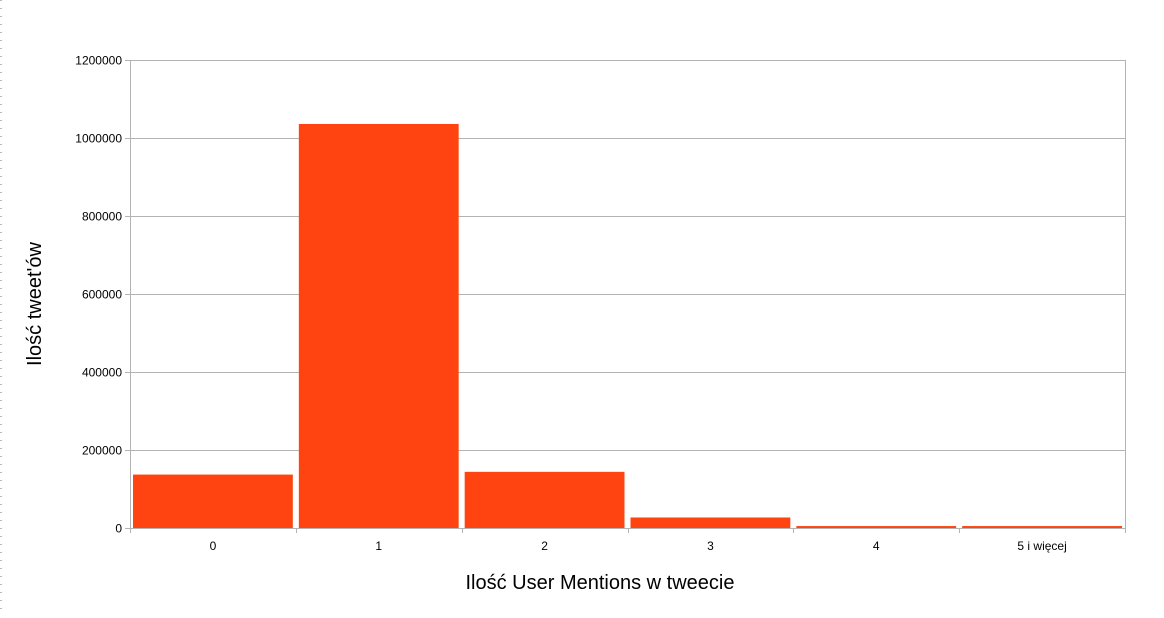  I want to click on y-tick-label-0: 0, so click(118, 529).